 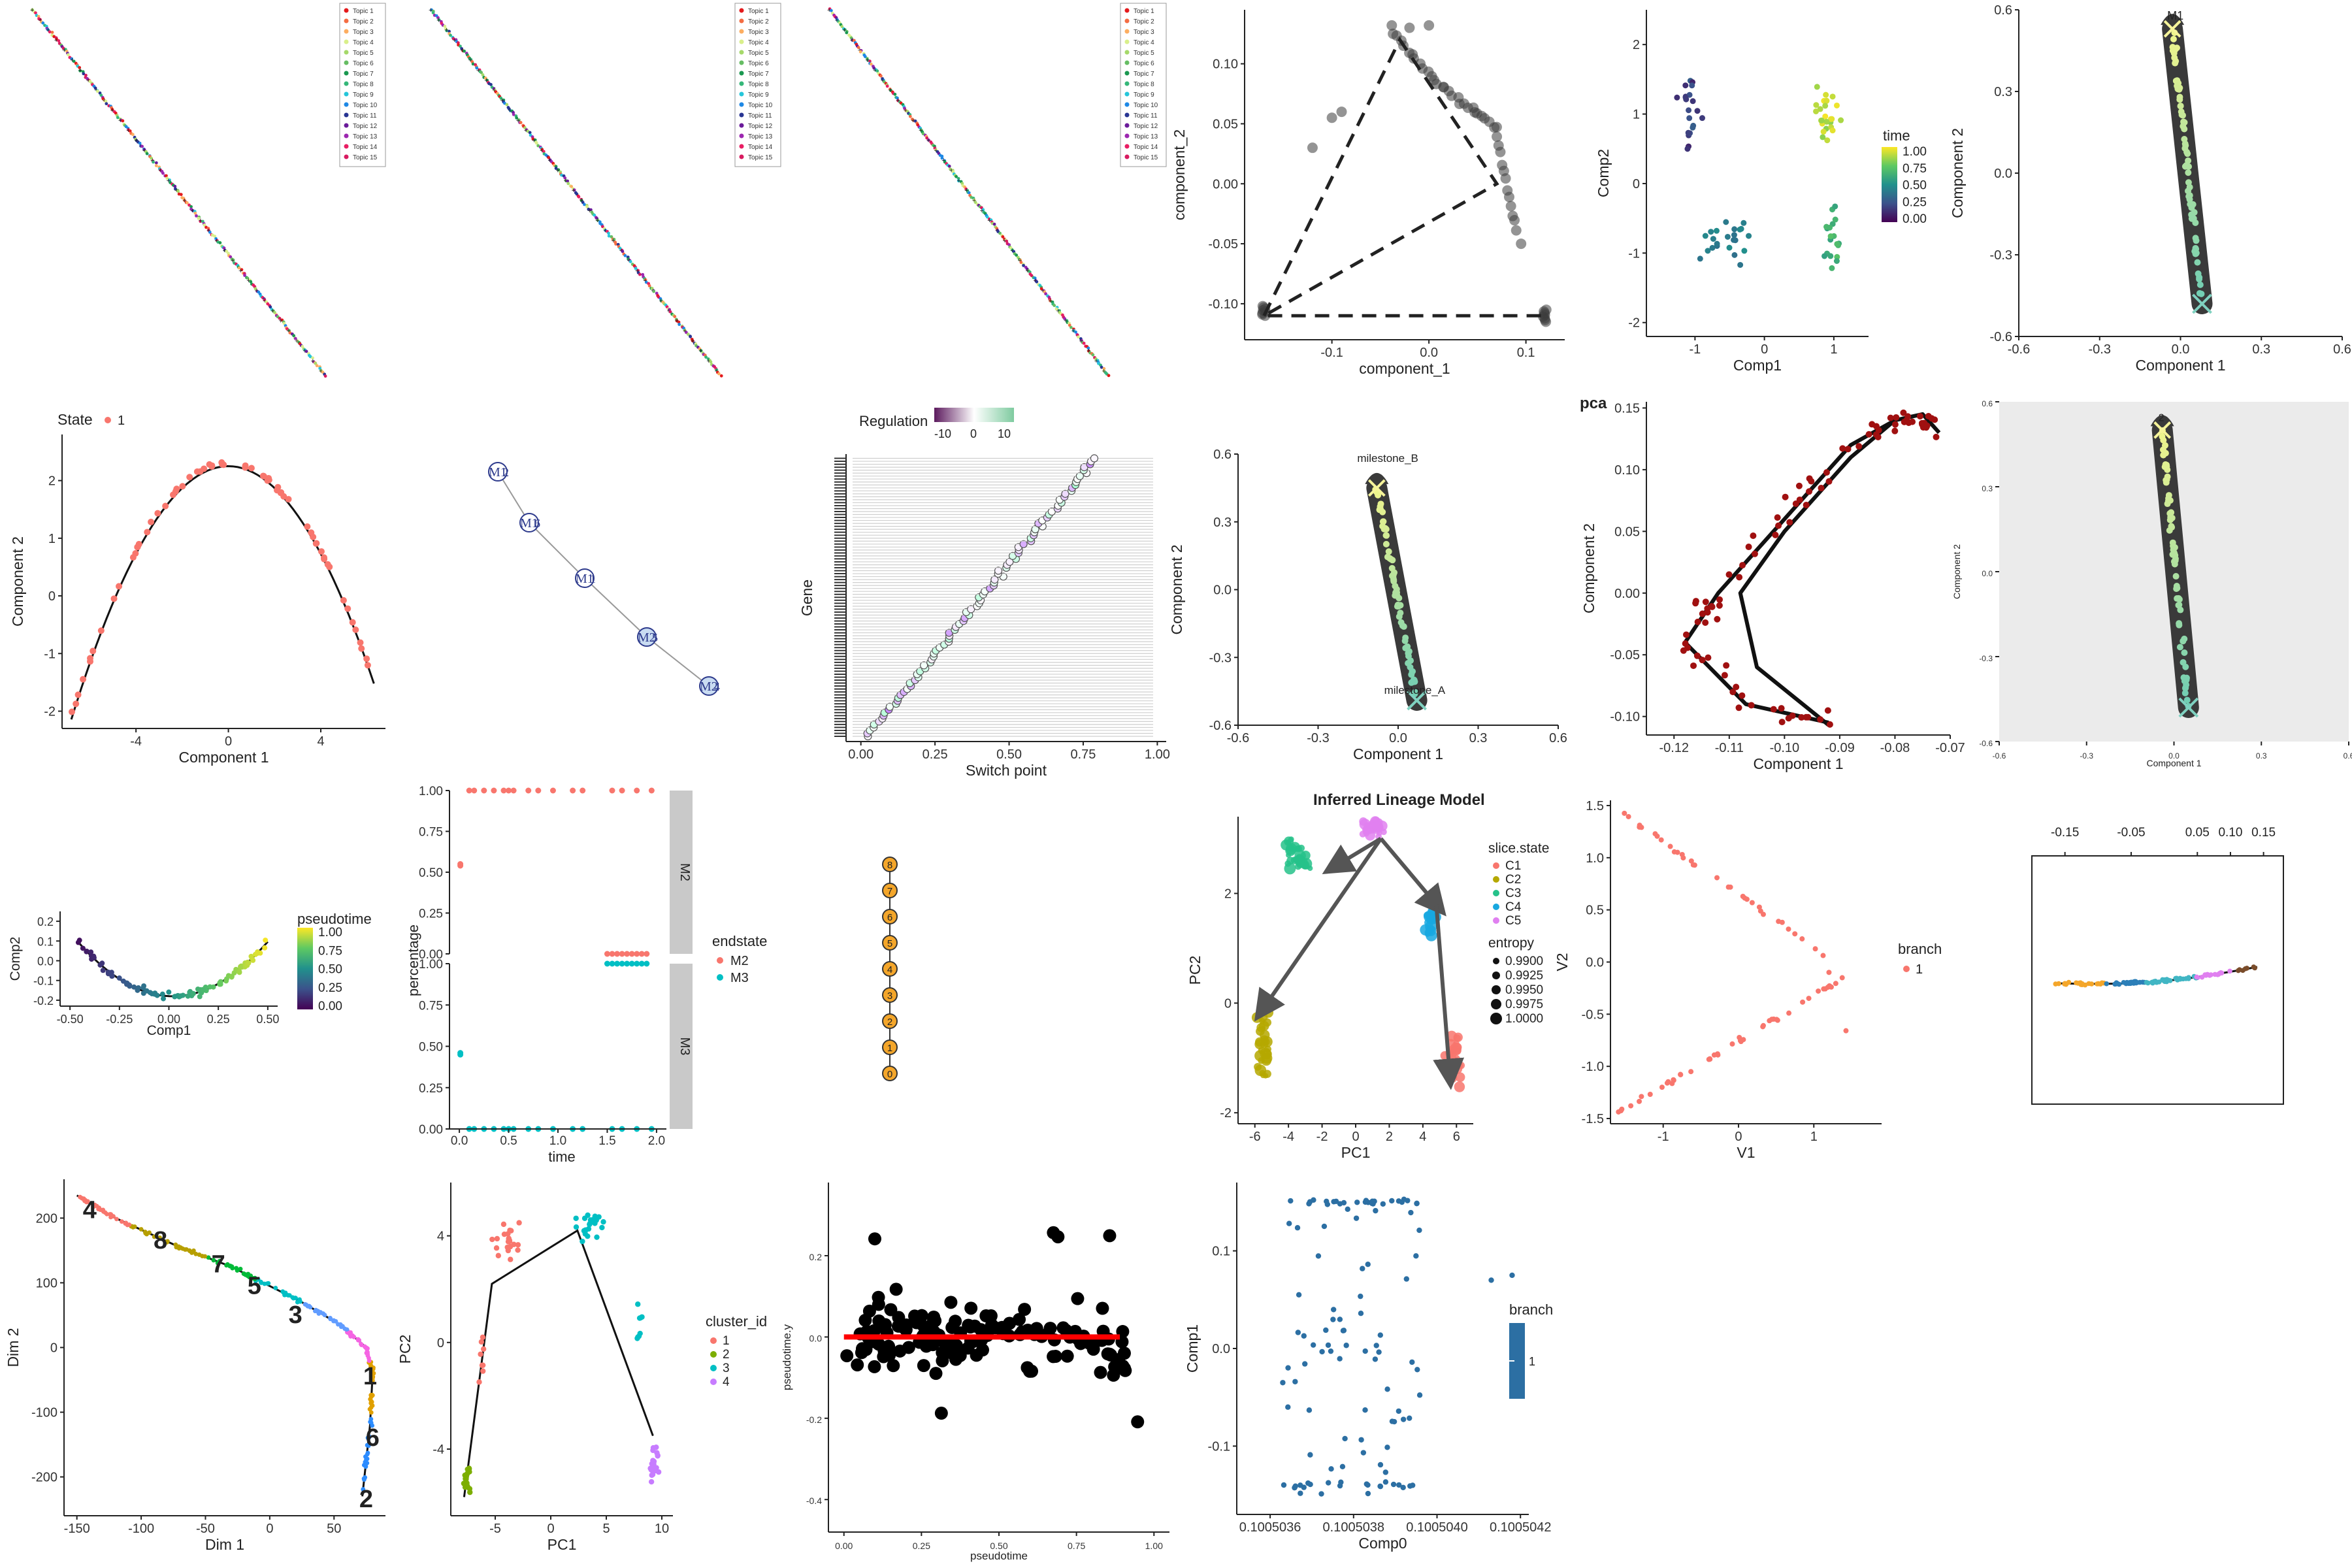 I want to click on trajectory-line, so click(x=225, y=1345).